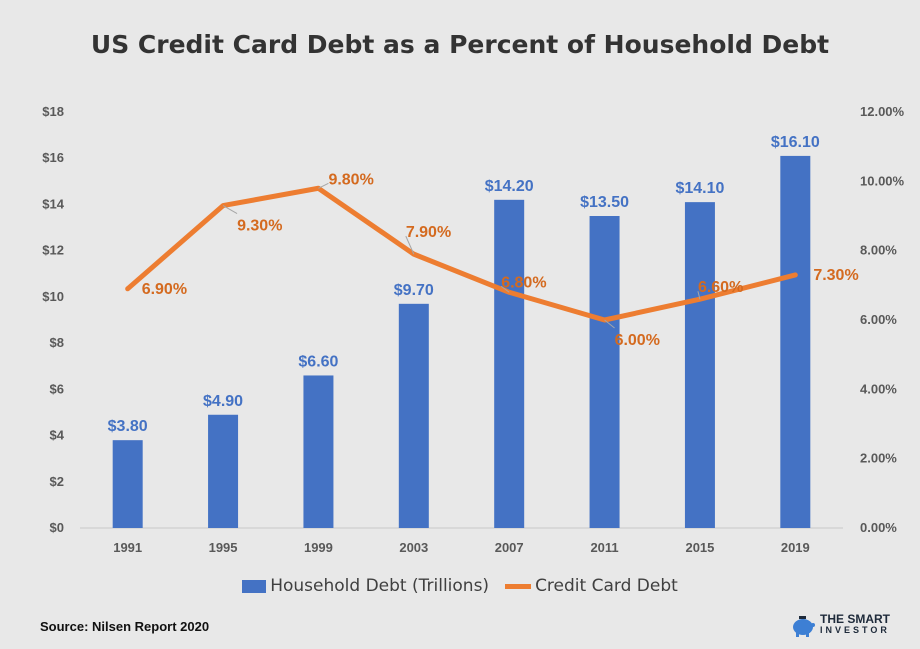  What do you see at coordinates (350, 179) in the screenshot?
I see `line-data-label: 9.80%` at bounding box center [350, 179].